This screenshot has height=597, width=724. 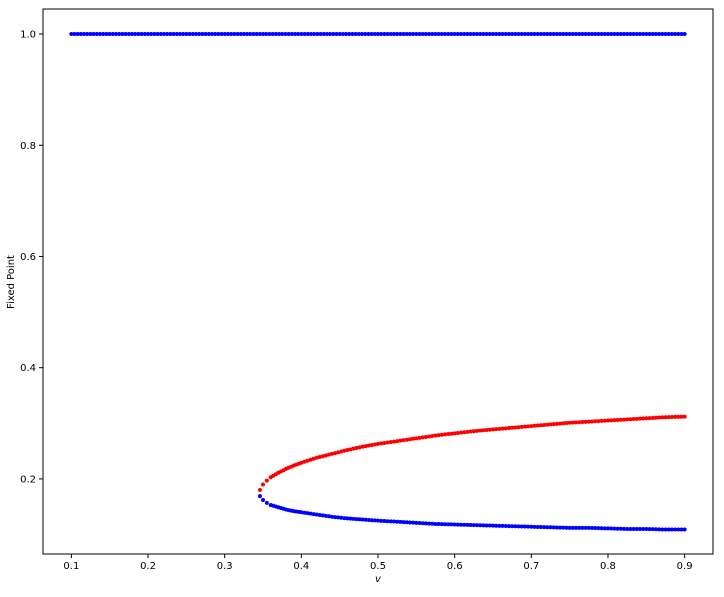 What do you see at coordinates (685, 566) in the screenshot?
I see `x-tick-label: 0.9` at bounding box center [685, 566].